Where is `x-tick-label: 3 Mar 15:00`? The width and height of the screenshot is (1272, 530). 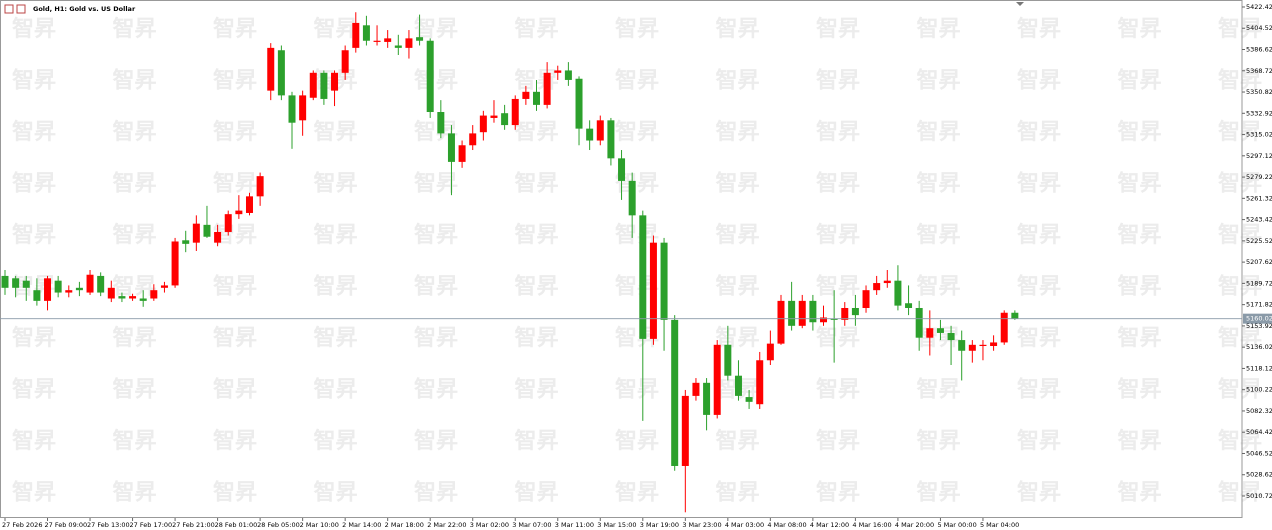
x-tick-label: 3 Mar 15:00 is located at coordinates (616, 525).